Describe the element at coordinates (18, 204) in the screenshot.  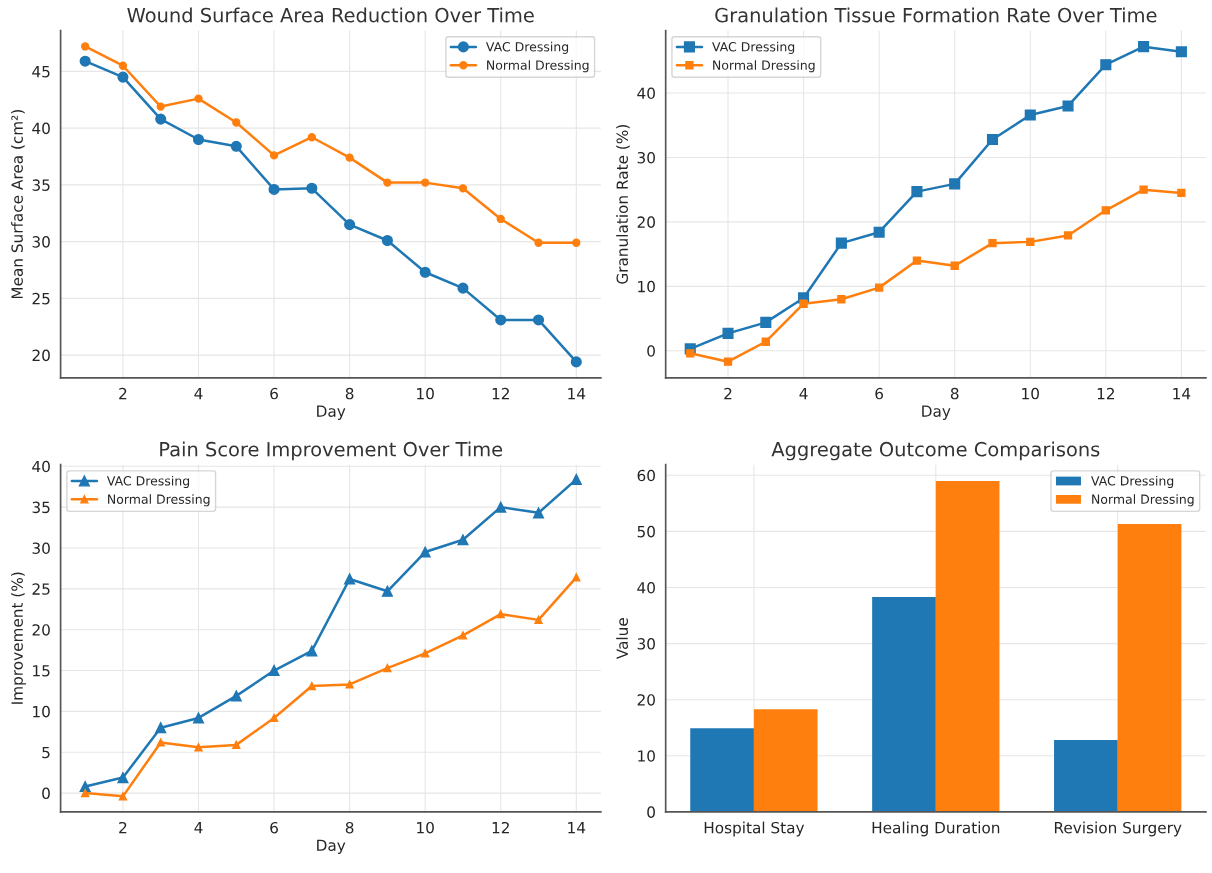
I see `y-axis-title: Mean Surface Area (cm²)` at that location.